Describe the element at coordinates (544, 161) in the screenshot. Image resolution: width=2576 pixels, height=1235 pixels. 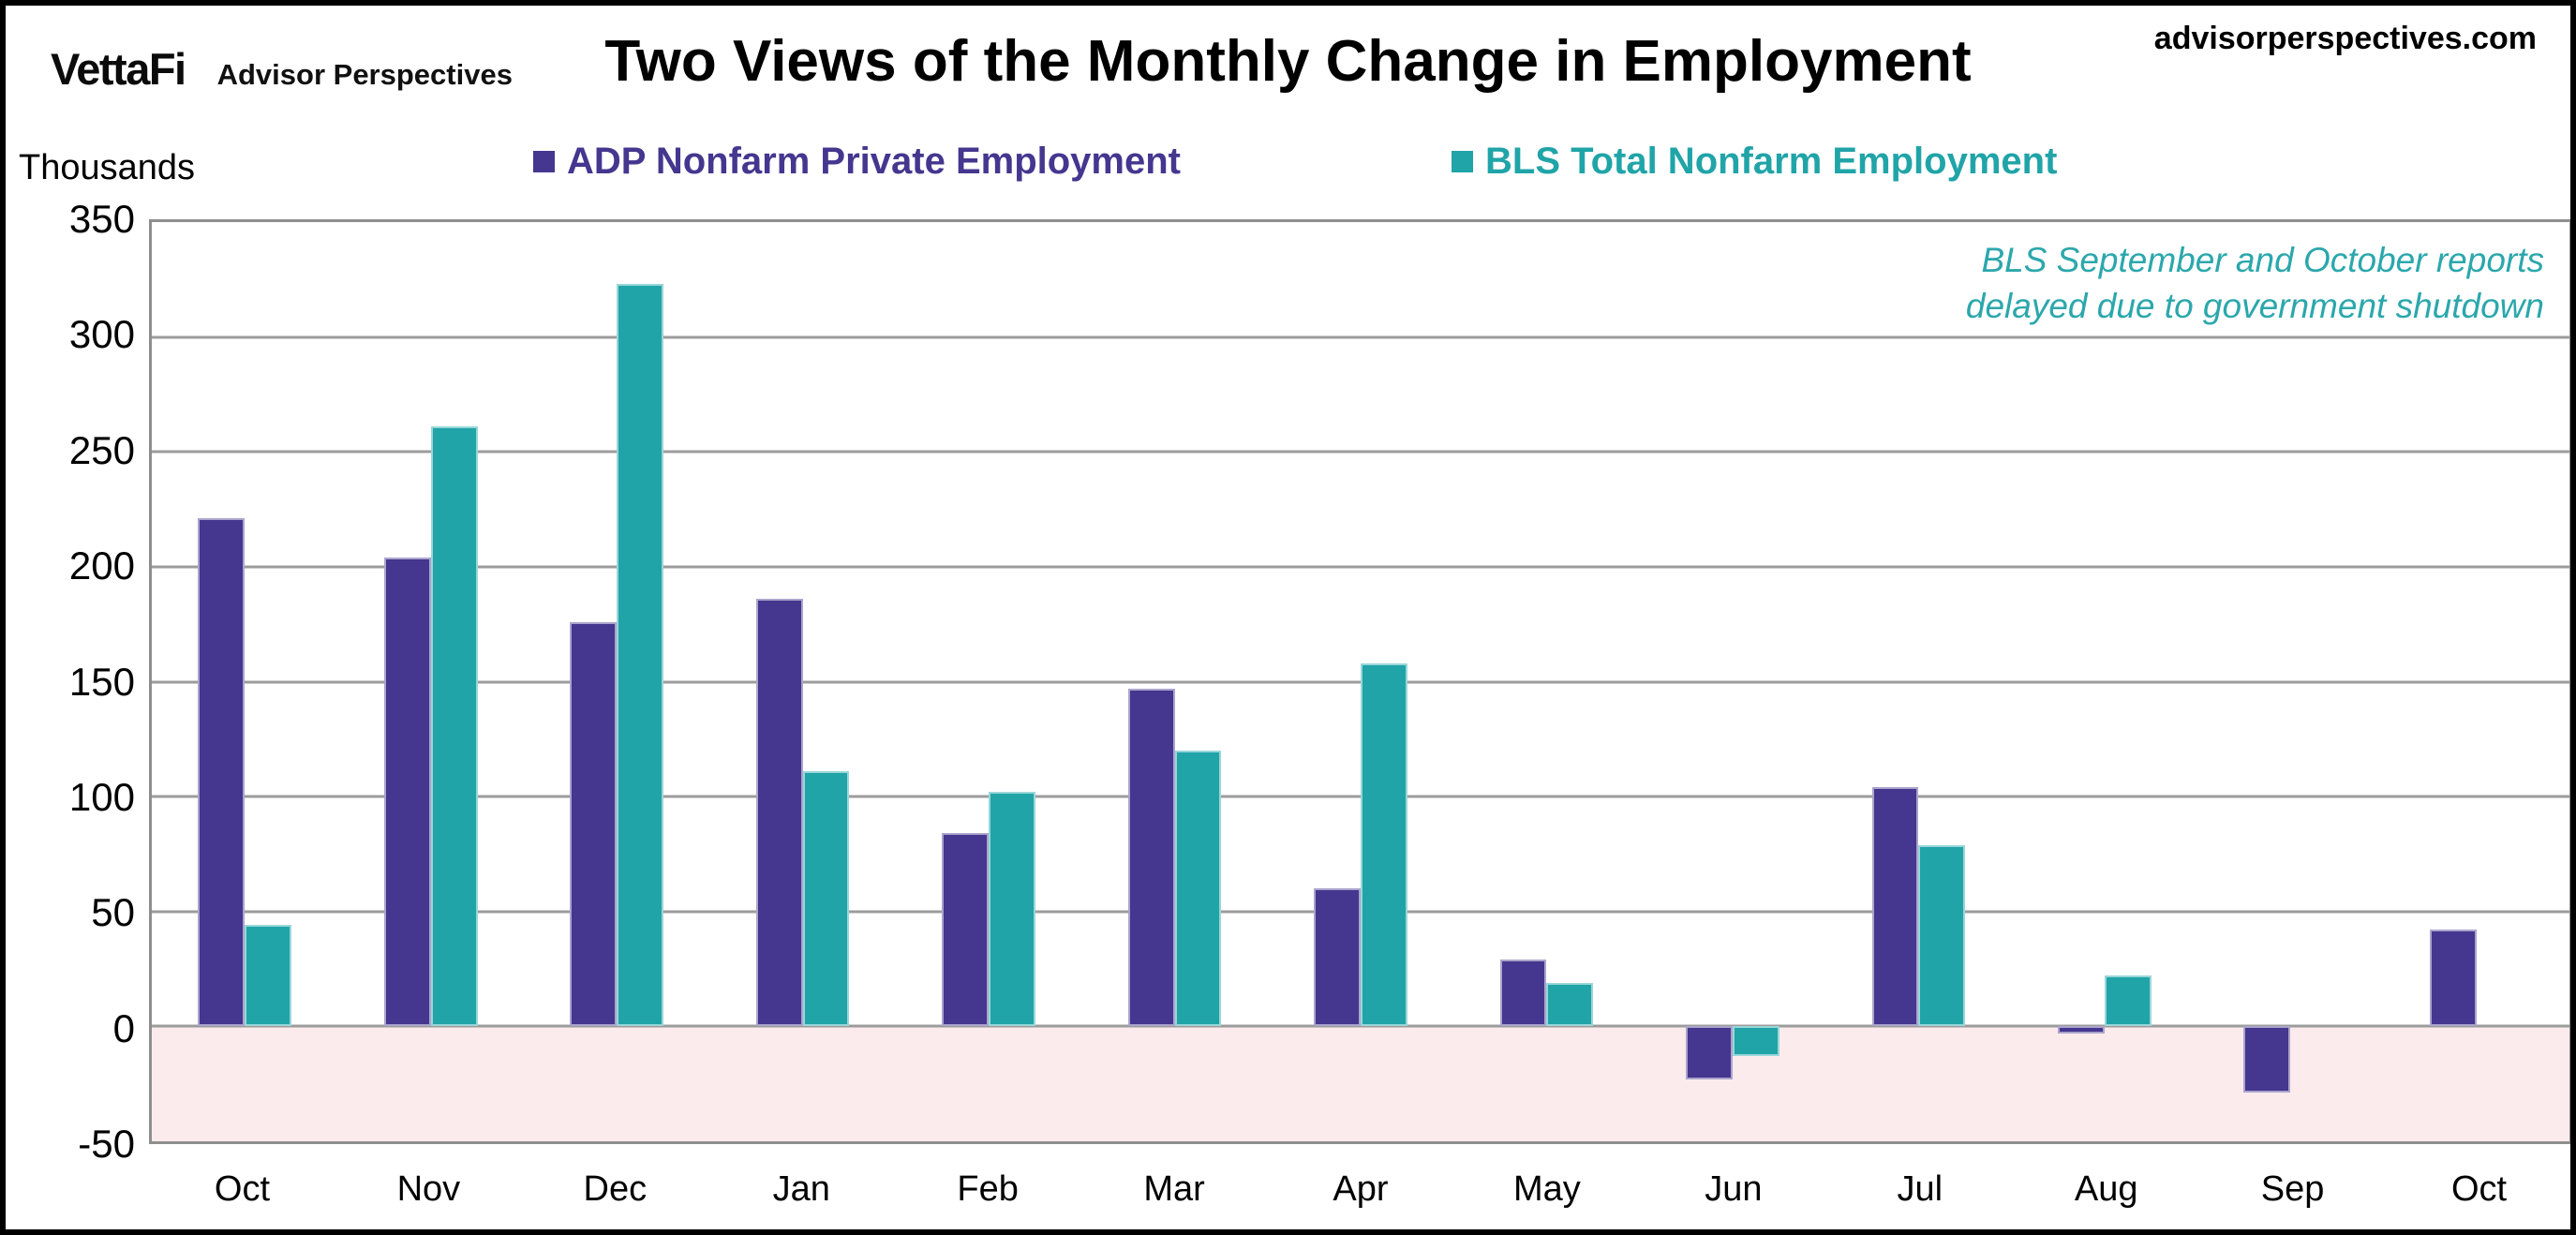
I see `adp-legend-marker` at that location.